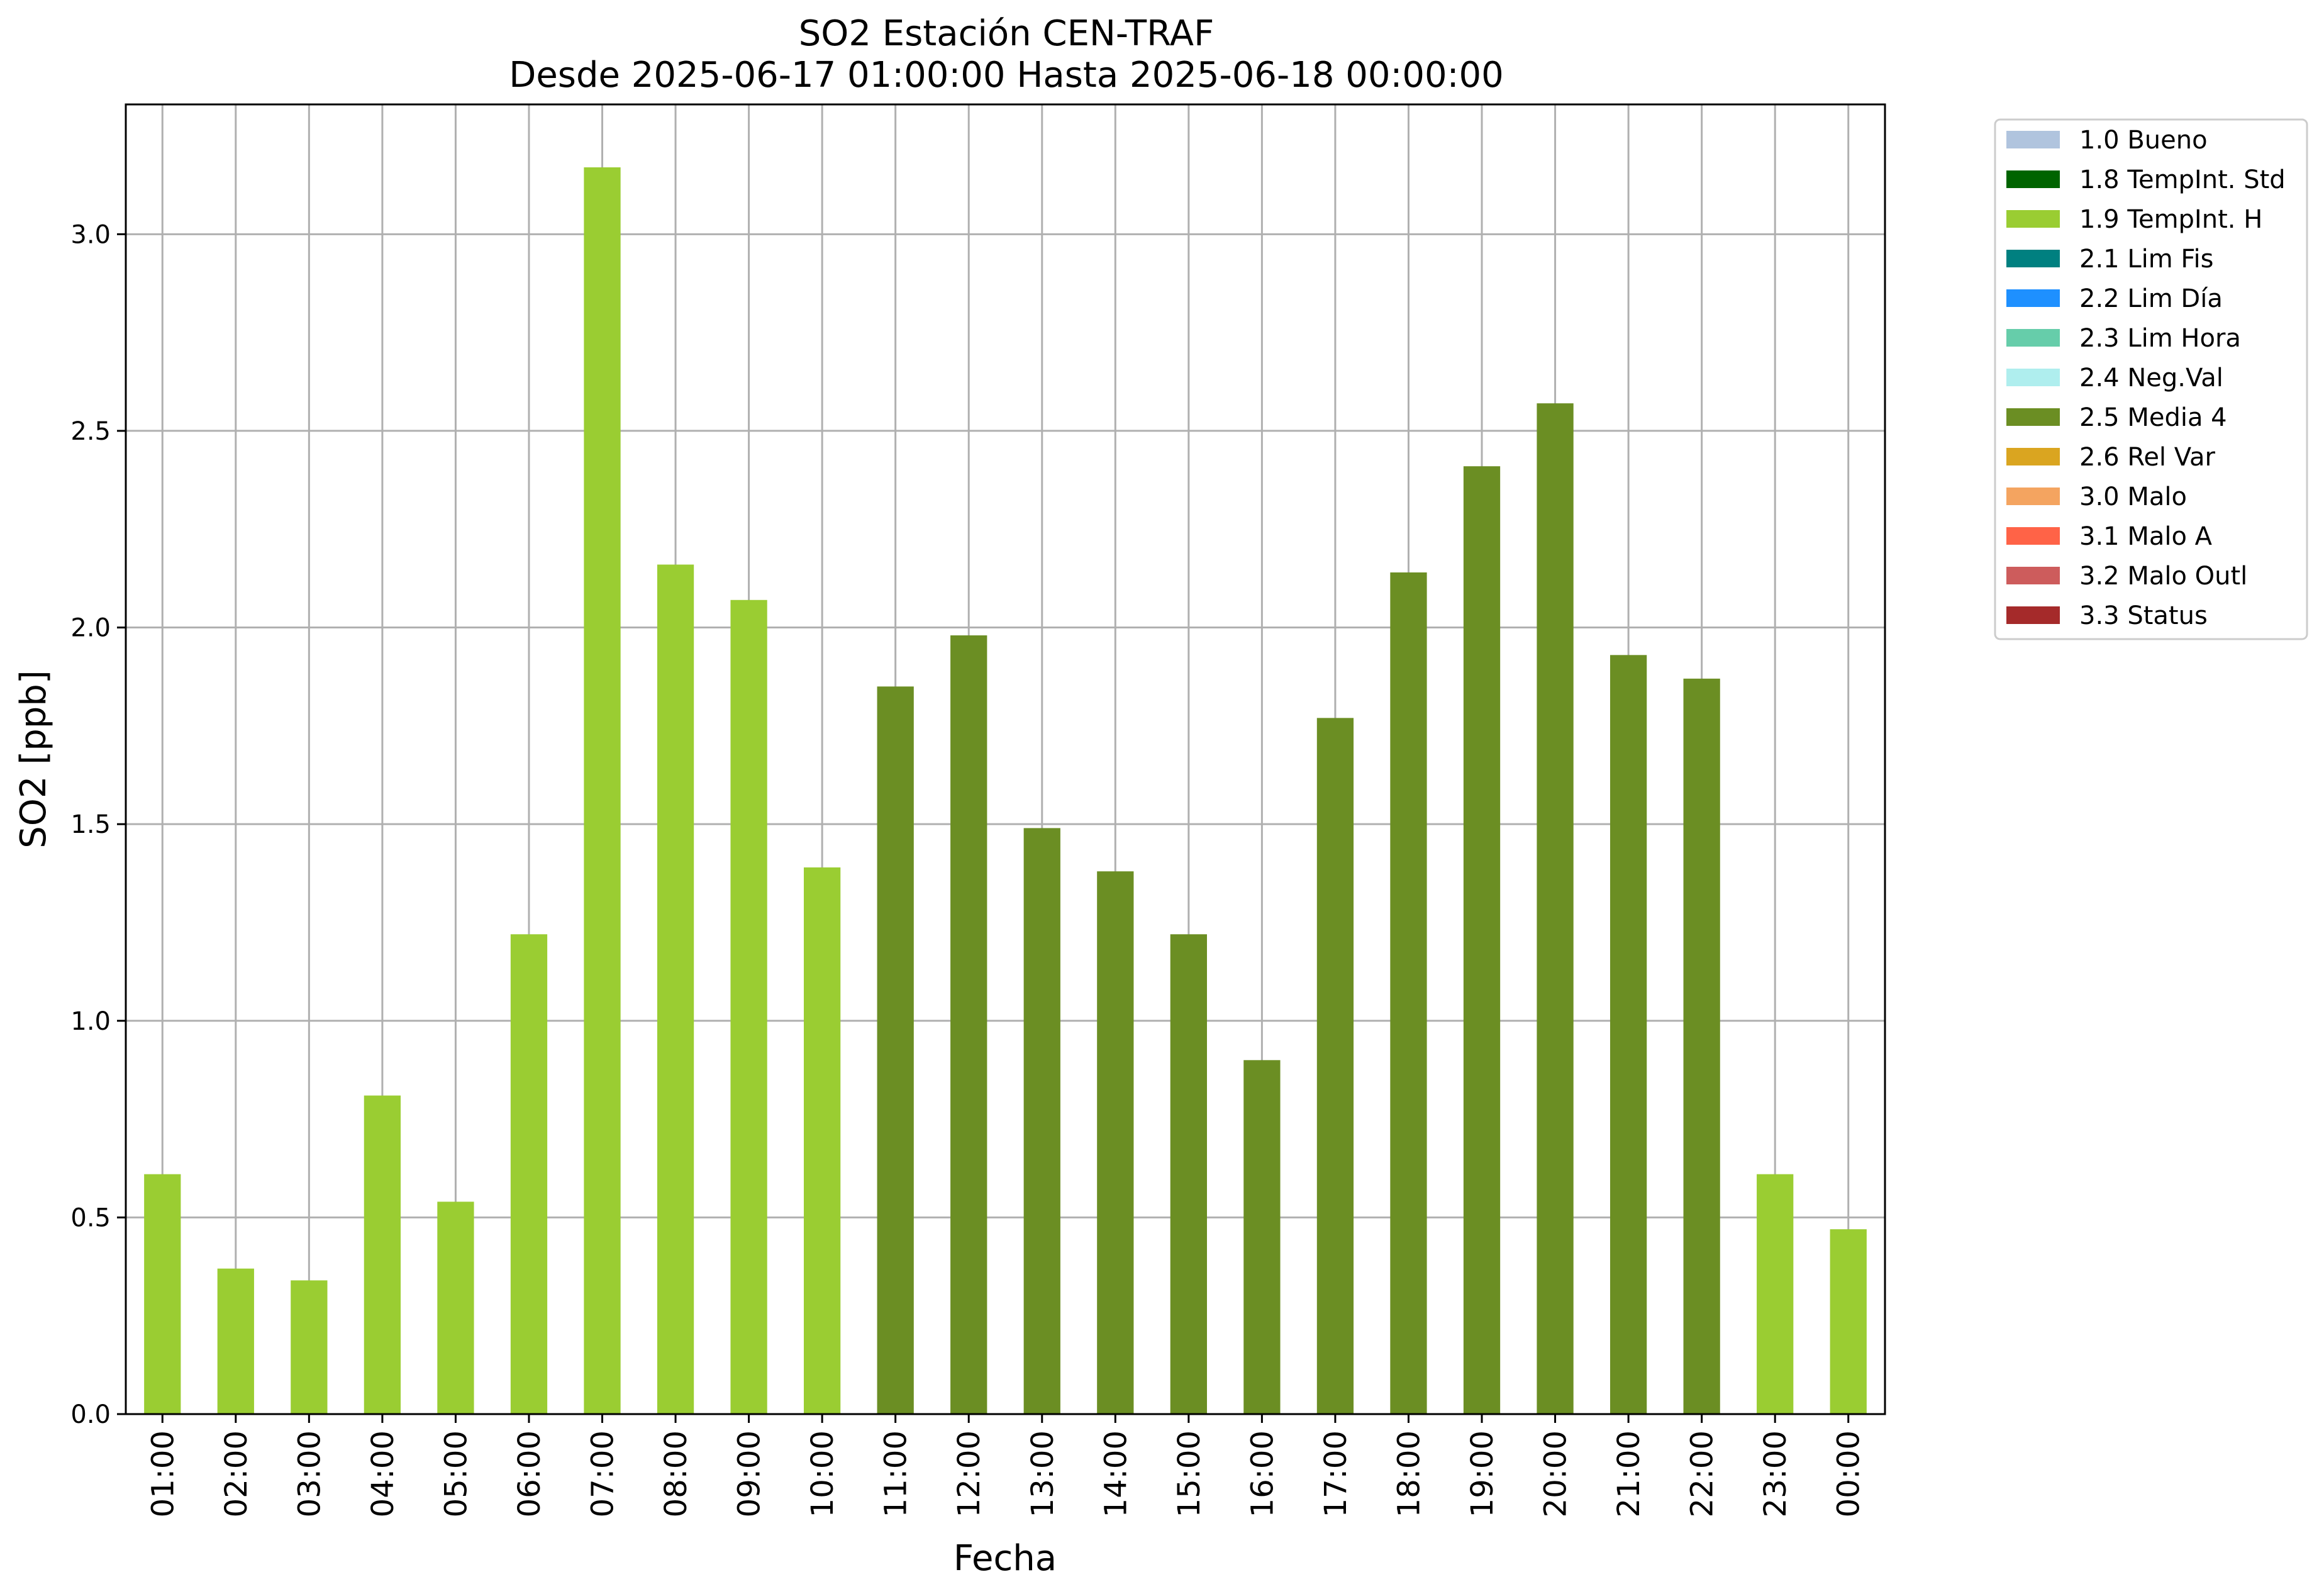 The height and width of the screenshot is (1594, 2324). I want to click on y-tick-label: 1.0, so click(90, 1021).